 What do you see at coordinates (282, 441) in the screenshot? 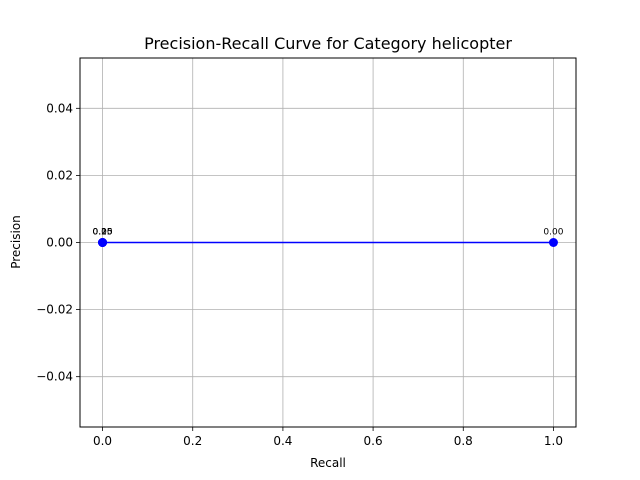
I see `x-tick-label: 0.4` at bounding box center [282, 441].